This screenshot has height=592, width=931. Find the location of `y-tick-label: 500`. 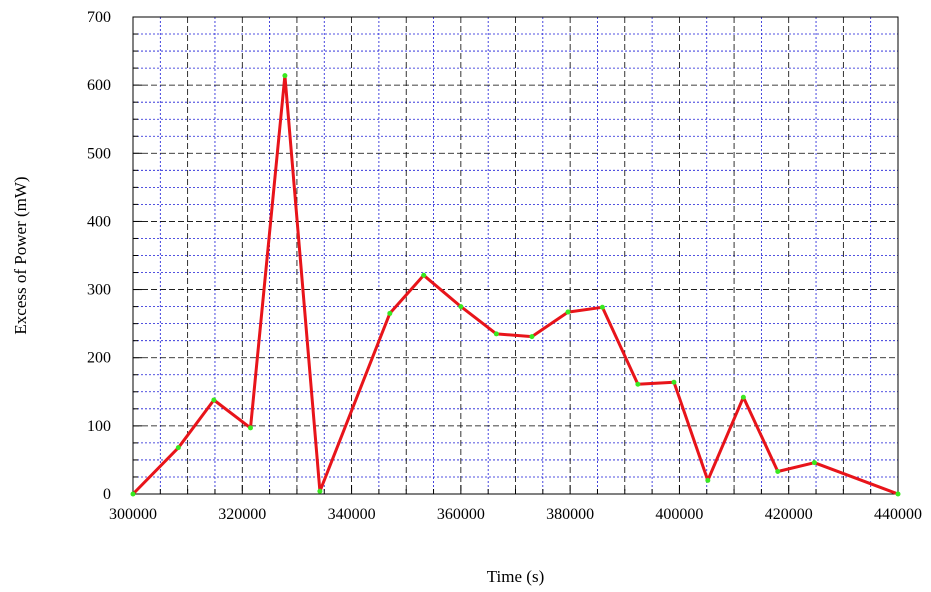

y-tick-label: 500 is located at coordinates (99, 153).